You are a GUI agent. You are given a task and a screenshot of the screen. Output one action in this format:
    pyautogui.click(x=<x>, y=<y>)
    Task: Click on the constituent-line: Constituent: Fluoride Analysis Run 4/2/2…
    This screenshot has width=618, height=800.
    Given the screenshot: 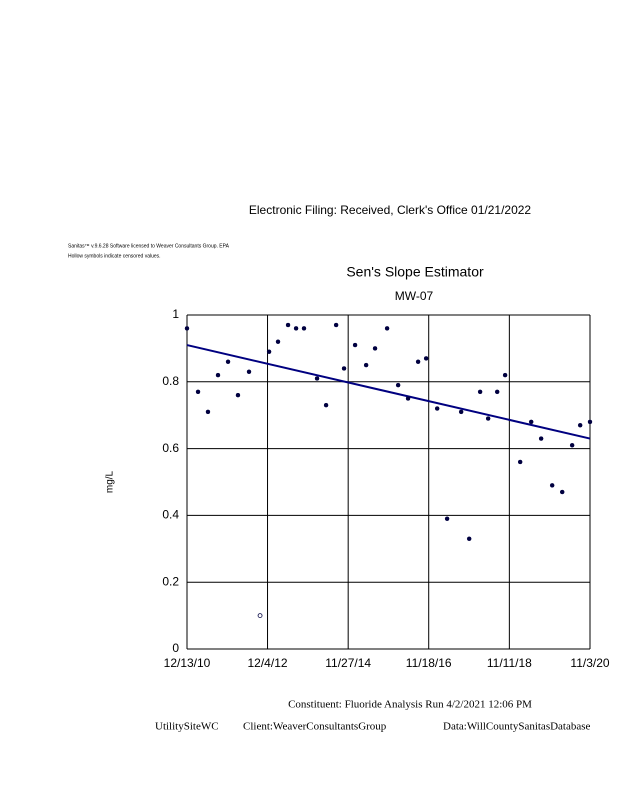 What is the action you would take?
    pyautogui.click(x=410, y=705)
    